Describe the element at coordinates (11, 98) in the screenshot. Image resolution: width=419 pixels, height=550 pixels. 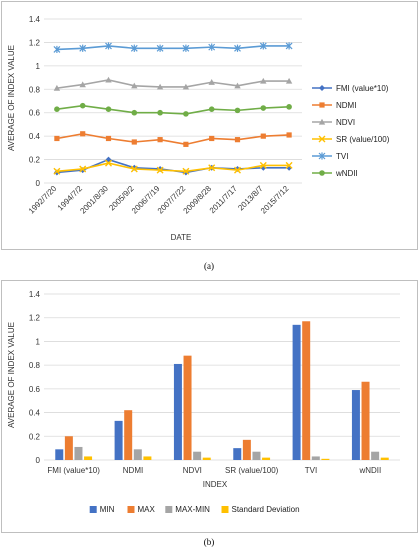
I see `line-chart-y-axis-label: AVERAGE OF INDEX VALUE` at that location.